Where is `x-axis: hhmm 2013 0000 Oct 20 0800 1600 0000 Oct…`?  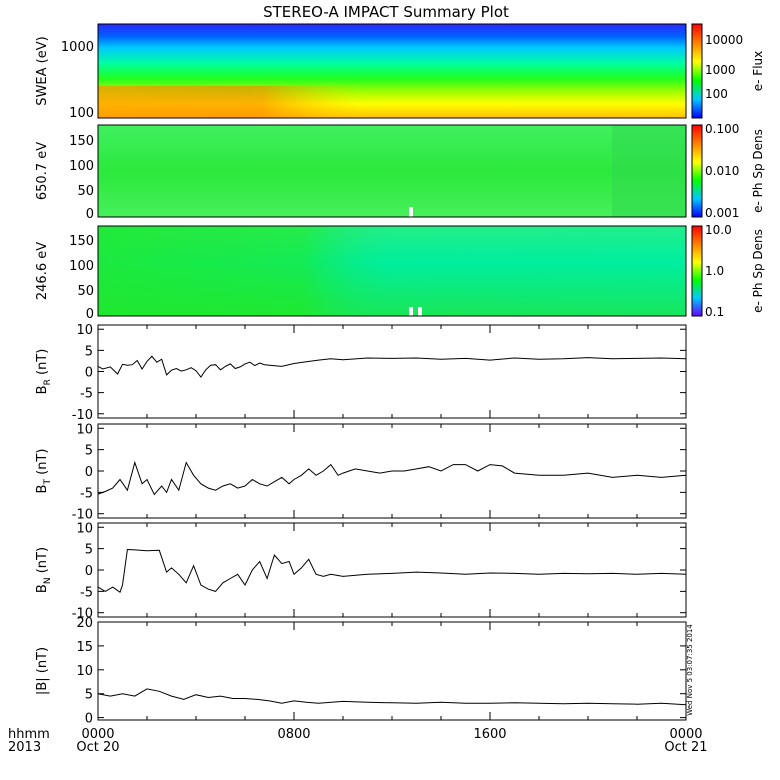
x-axis: hhmm 2013 0000 Oct 20 0800 1600 0000 Oct… is located at coordinates (358, 741).